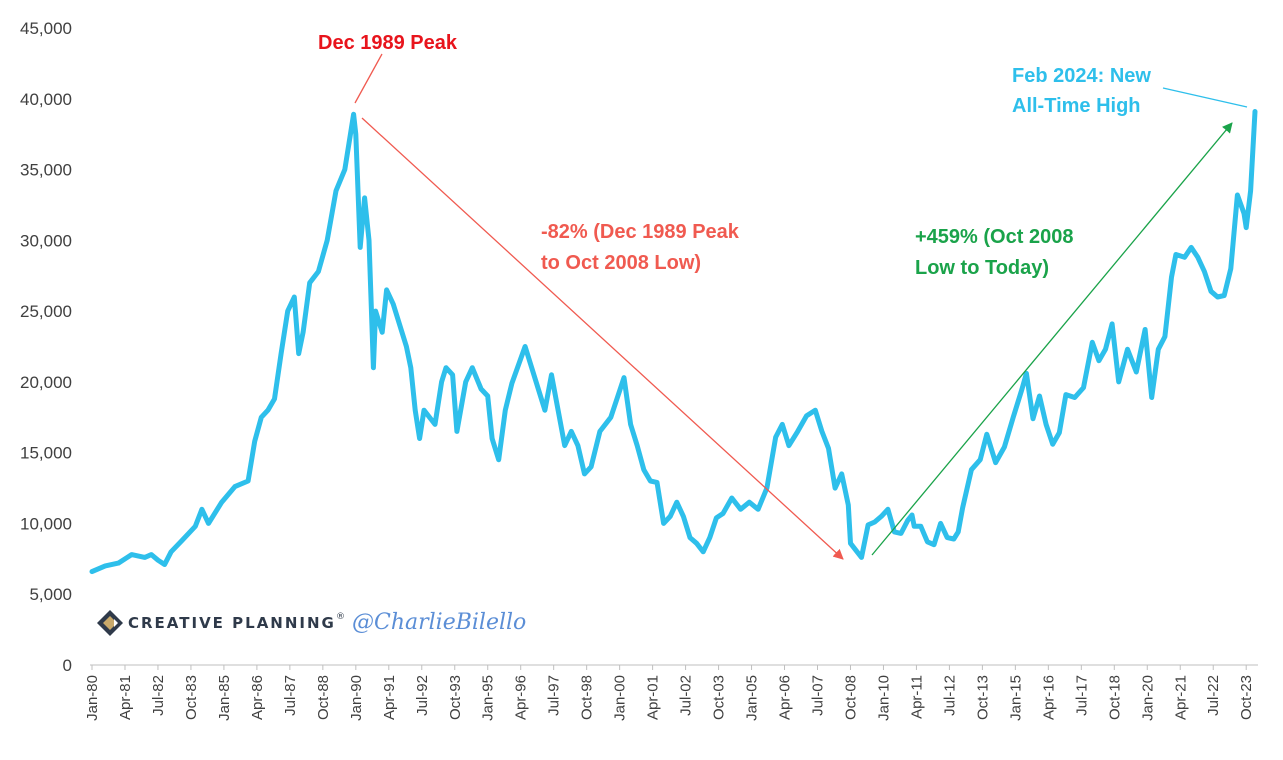  I want to click on creative-planning-logo: CREATIVE PLANNING ®, so click(221, 623).